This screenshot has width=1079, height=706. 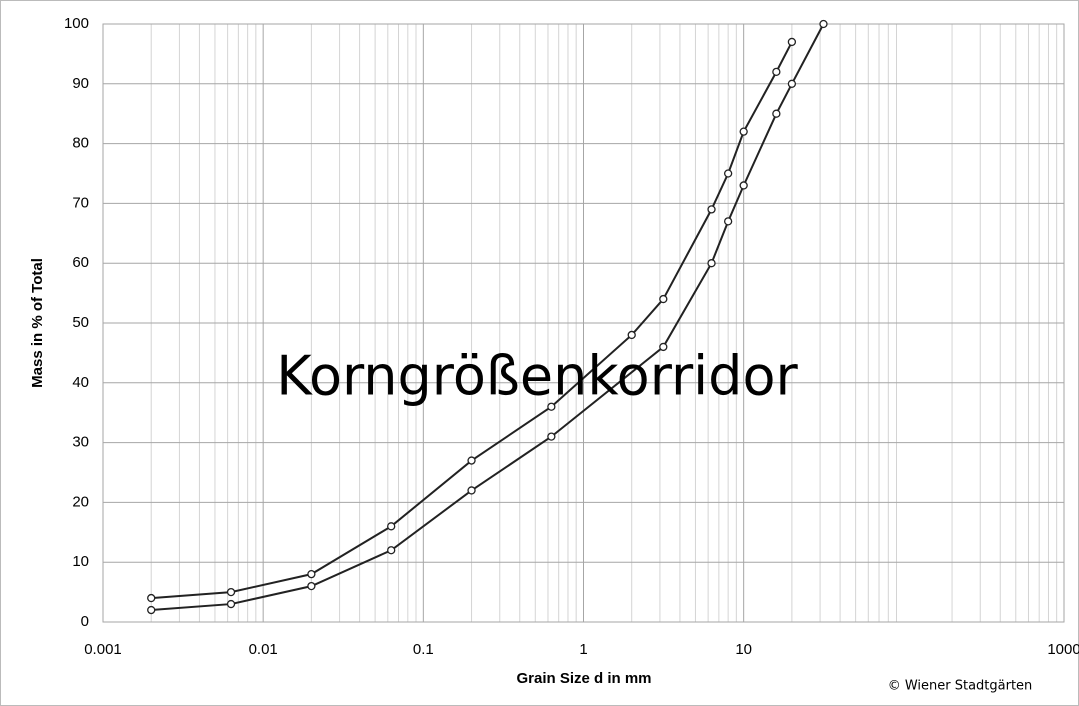 What do you see at coordinates (37, 323) in the screenshot?
I see `y-axis-title: Mass in % of Total` at bounding box center [37, 323].